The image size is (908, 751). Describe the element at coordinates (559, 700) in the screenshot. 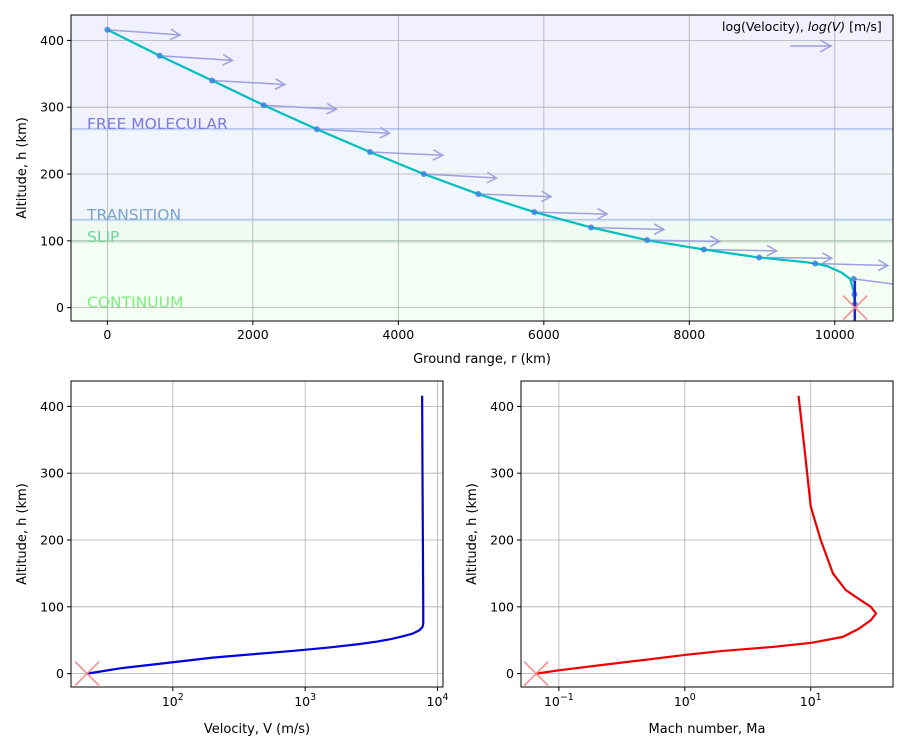

I see `mach-x-tick-label: 10⁻¹` at that location.